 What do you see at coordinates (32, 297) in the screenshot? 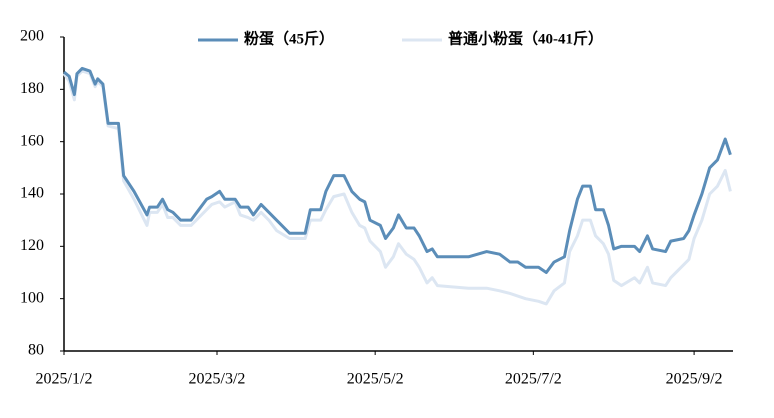
I see `y-tick-label: 100` at bounding box center [32, 297].